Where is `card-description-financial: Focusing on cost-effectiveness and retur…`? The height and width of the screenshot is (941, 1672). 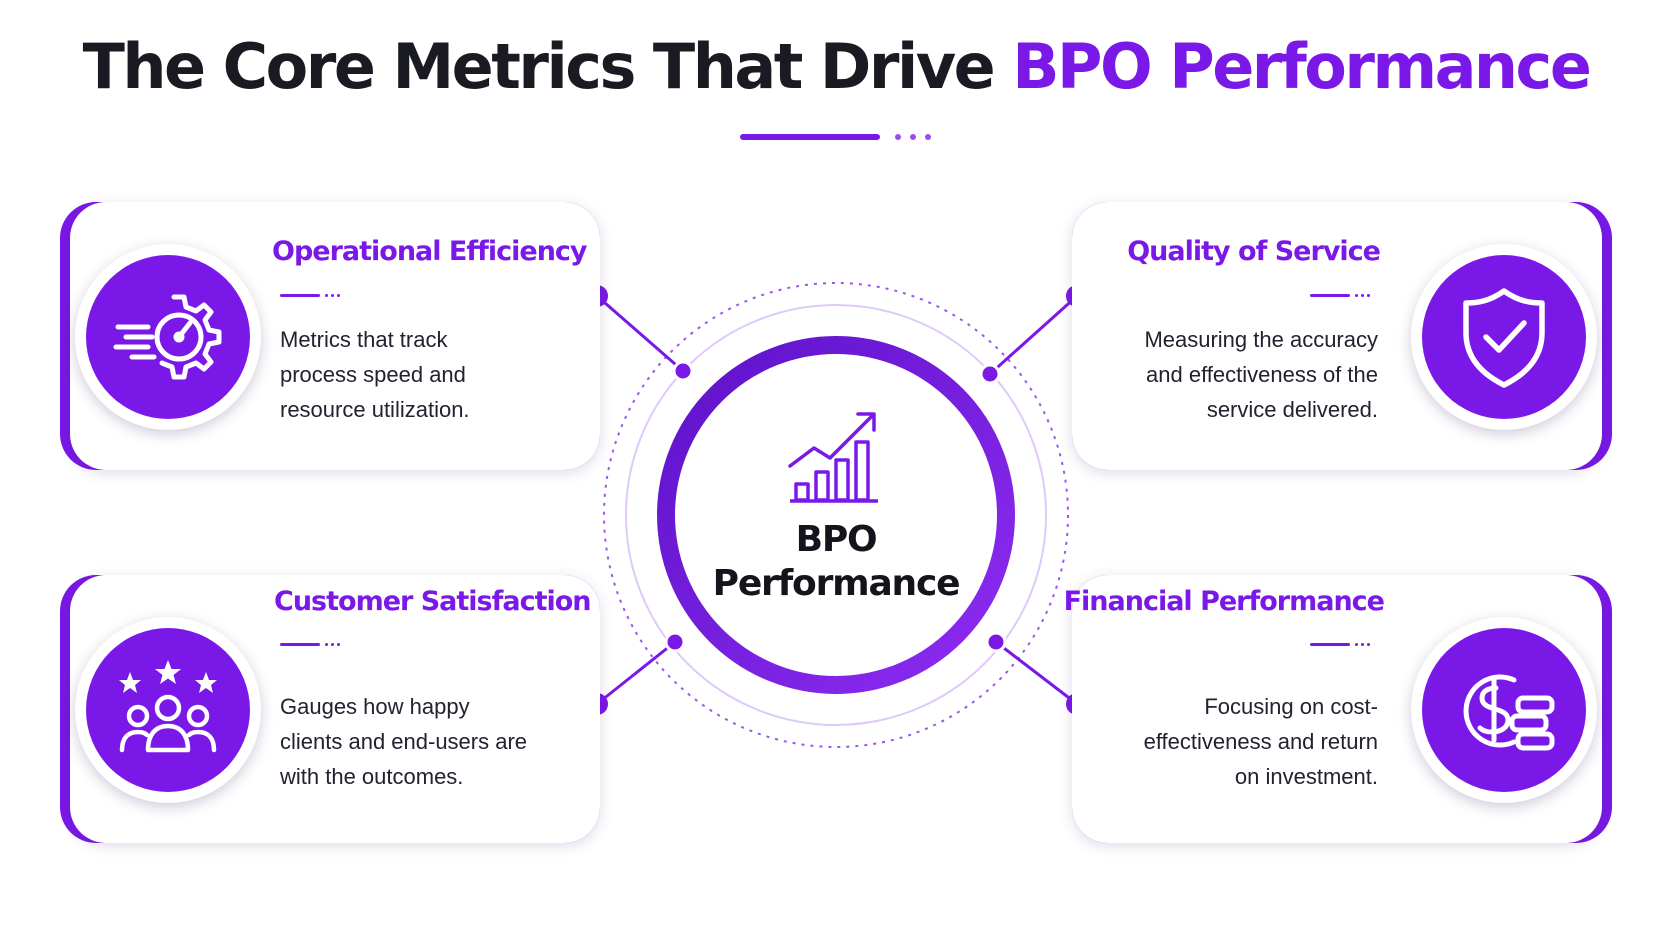
card-description-financial: Focusing on cost-effectiveness and retur… is located at coordinates (1260, 741).